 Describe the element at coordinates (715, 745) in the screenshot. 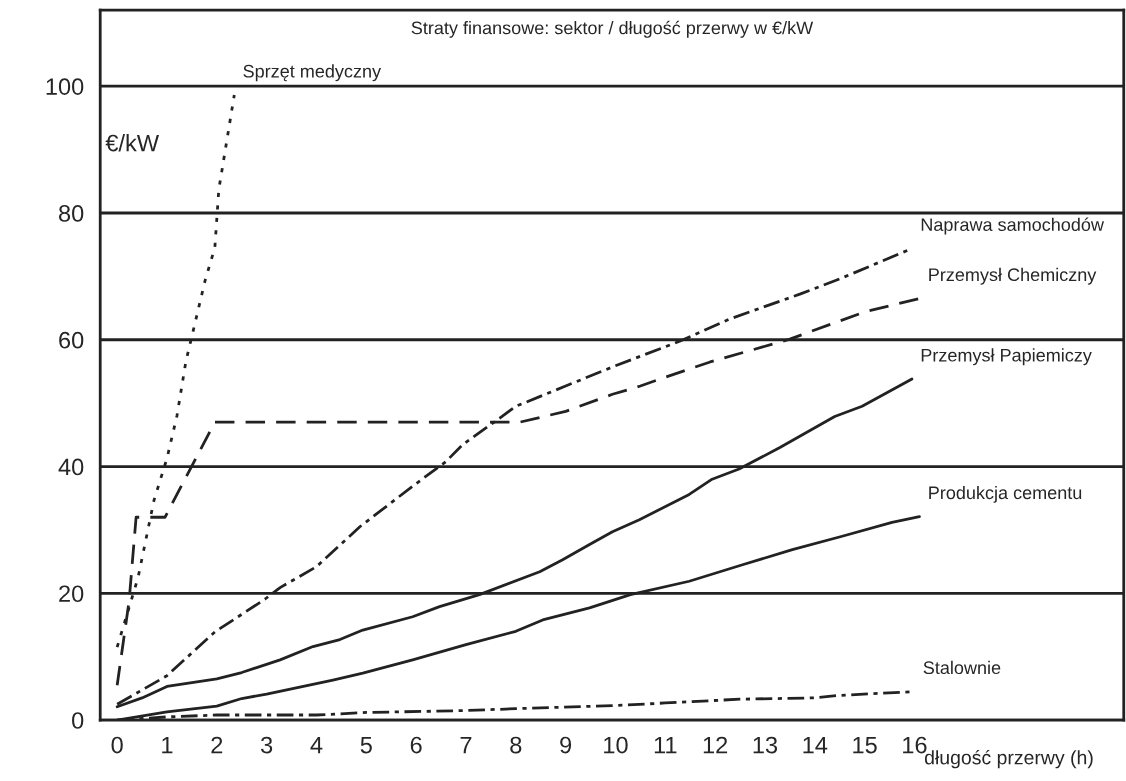

I see `x-tick-label: 12` at that location.